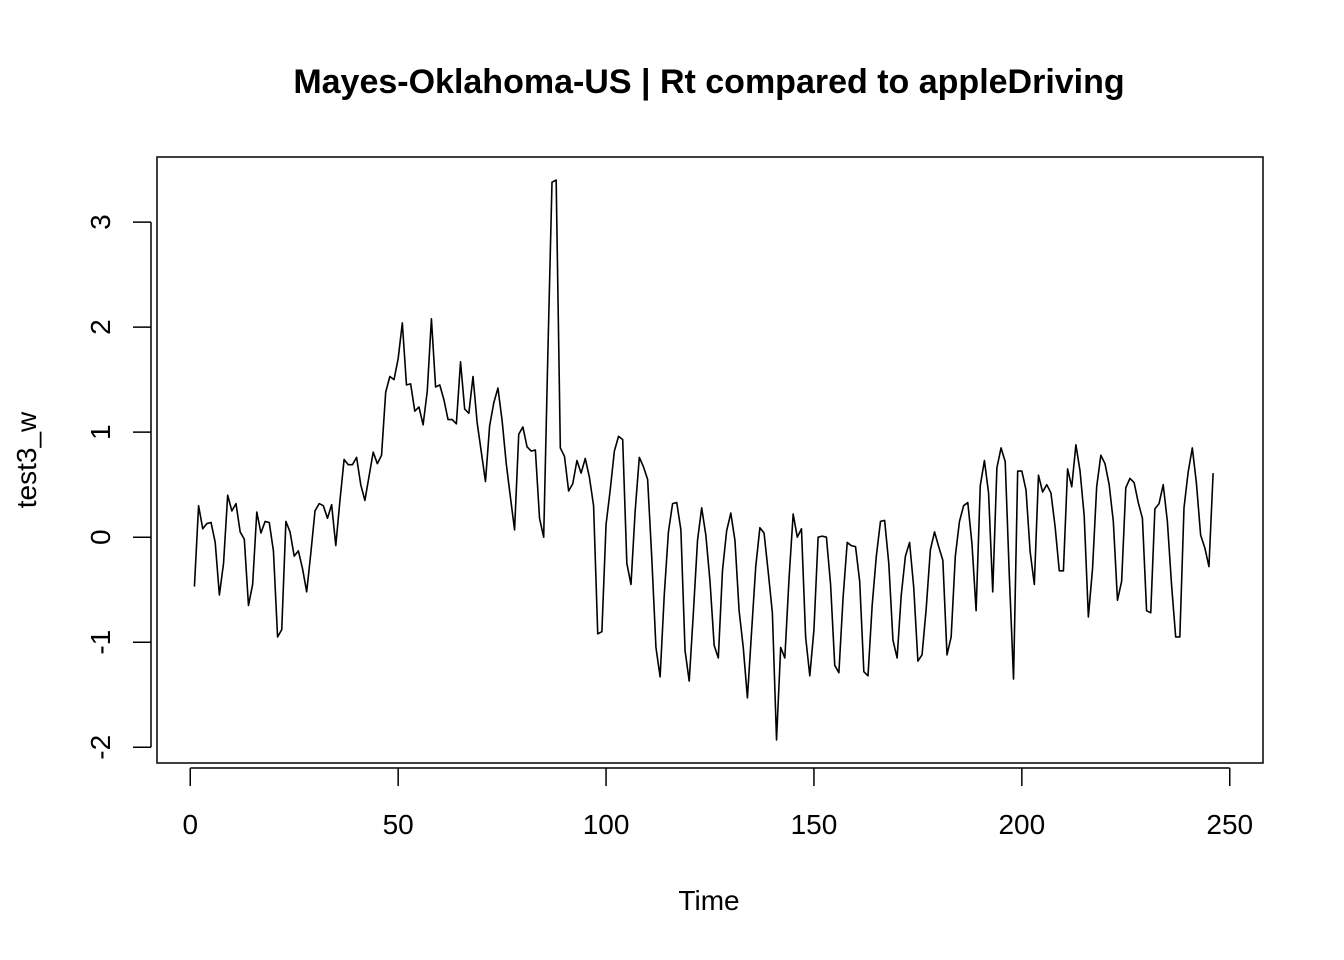  What do you see at coordinates (100, 642) in the screenshot?
I see `y-tick-label: -1` at bounding box center [100, 642].